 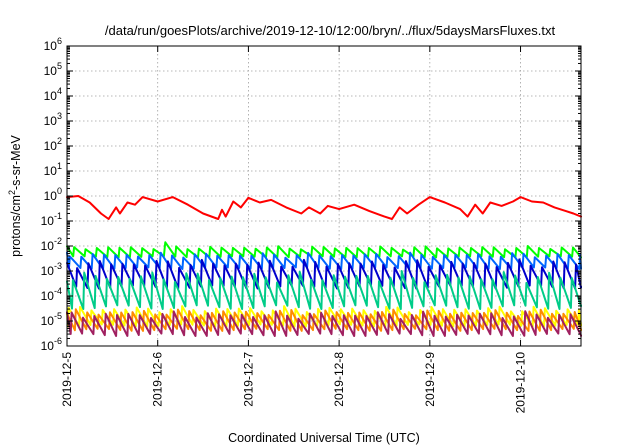 I want to click on y-tick-label: 10⁶, so click(x=53, y=44).